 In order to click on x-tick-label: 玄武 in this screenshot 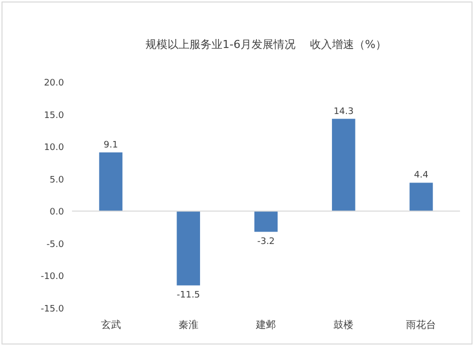, I will do `click(110, 325)`.